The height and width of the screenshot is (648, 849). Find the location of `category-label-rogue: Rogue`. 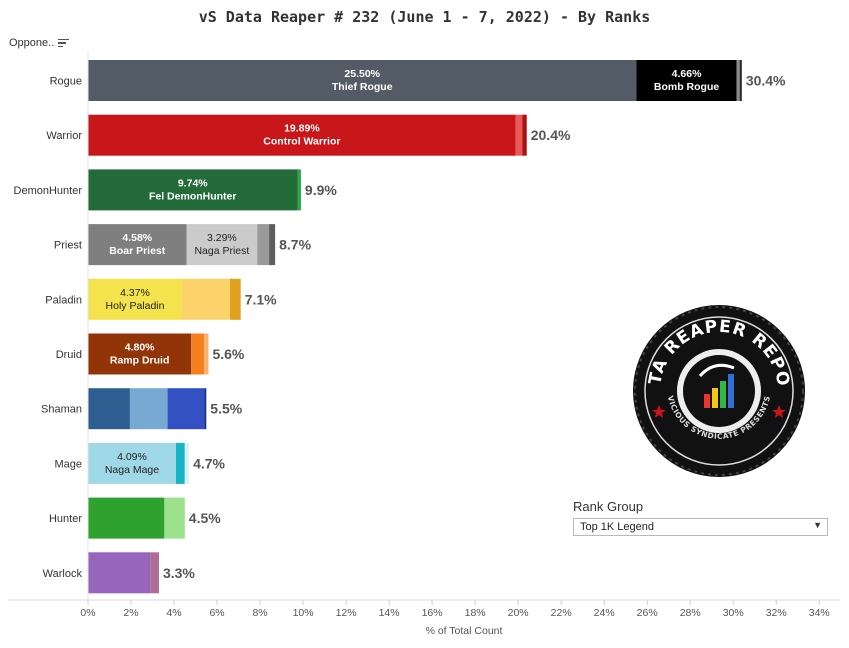

category-label-rogue: Rogue is located at coordinates (66, 82).